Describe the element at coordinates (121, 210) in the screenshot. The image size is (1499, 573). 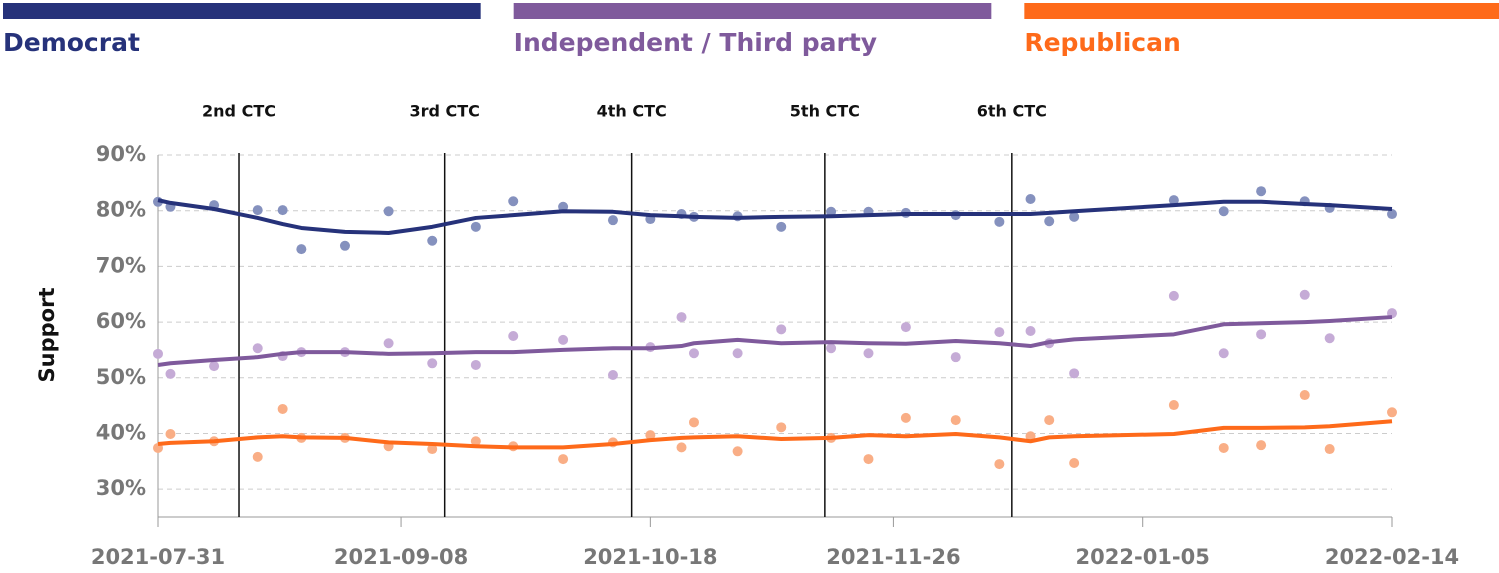
I see `y-tick-label: 80%` at that location.